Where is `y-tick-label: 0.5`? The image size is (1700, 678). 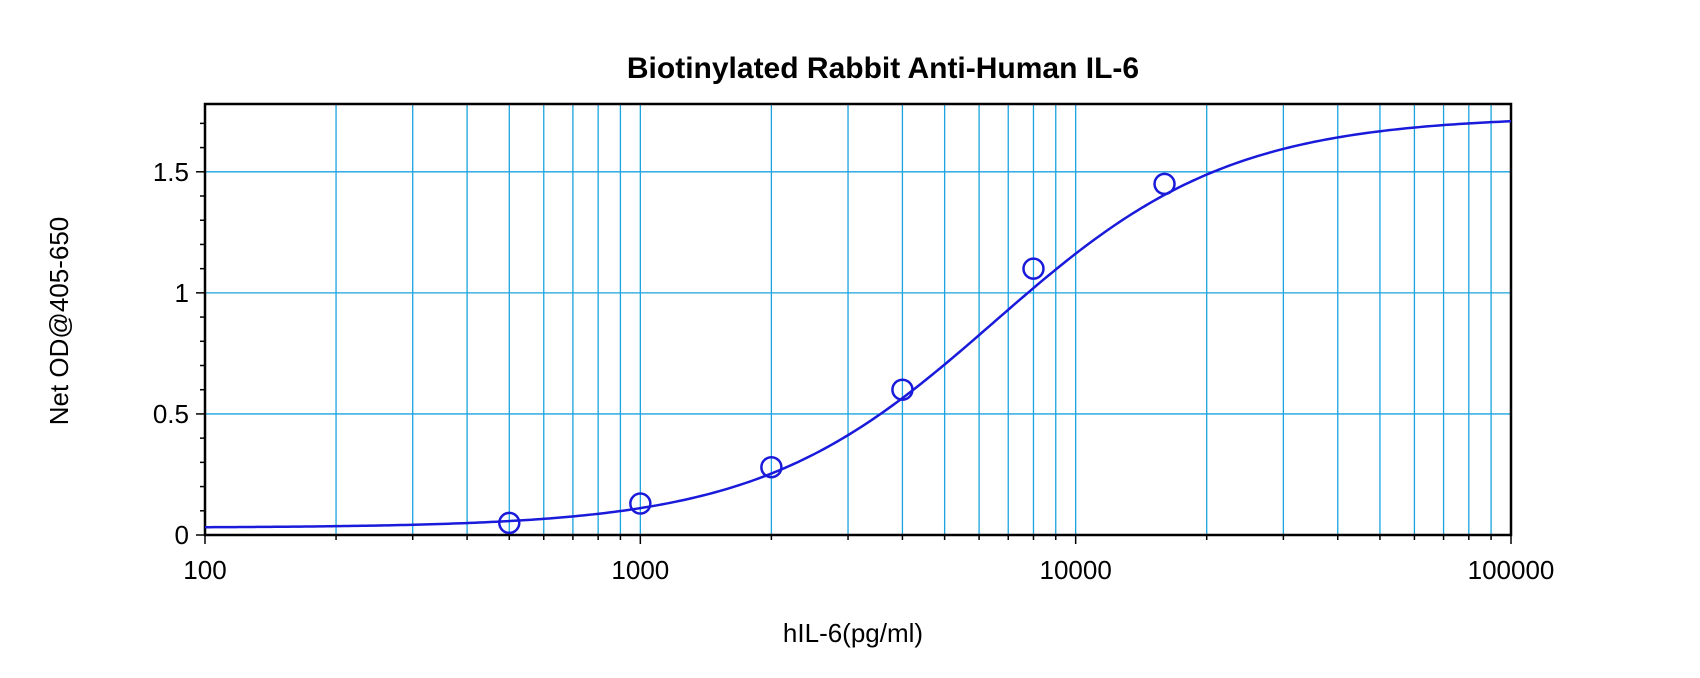
y-tick-label: 0.5 is located at coordinates (171, 414).